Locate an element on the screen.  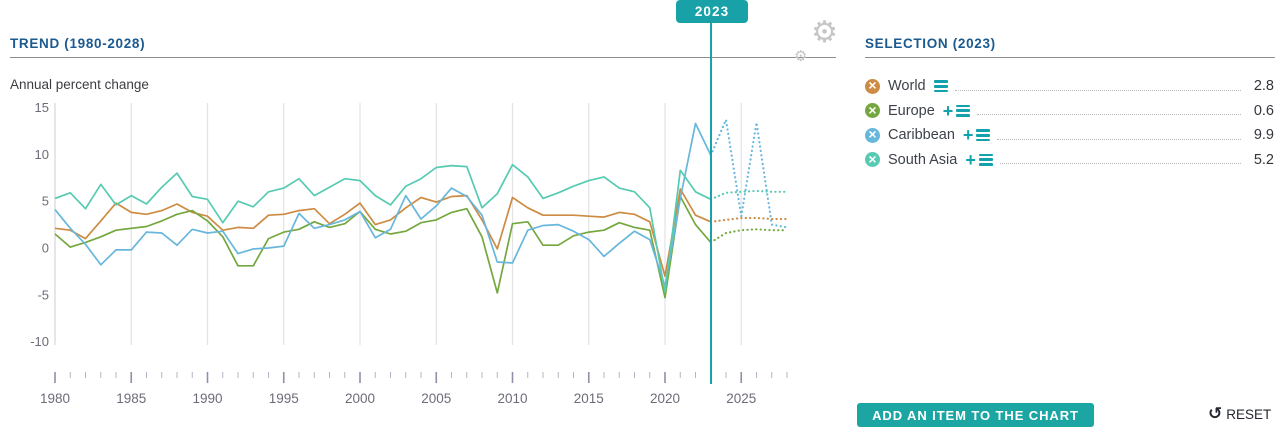
series-line-world is located at coordinates (383, 232).